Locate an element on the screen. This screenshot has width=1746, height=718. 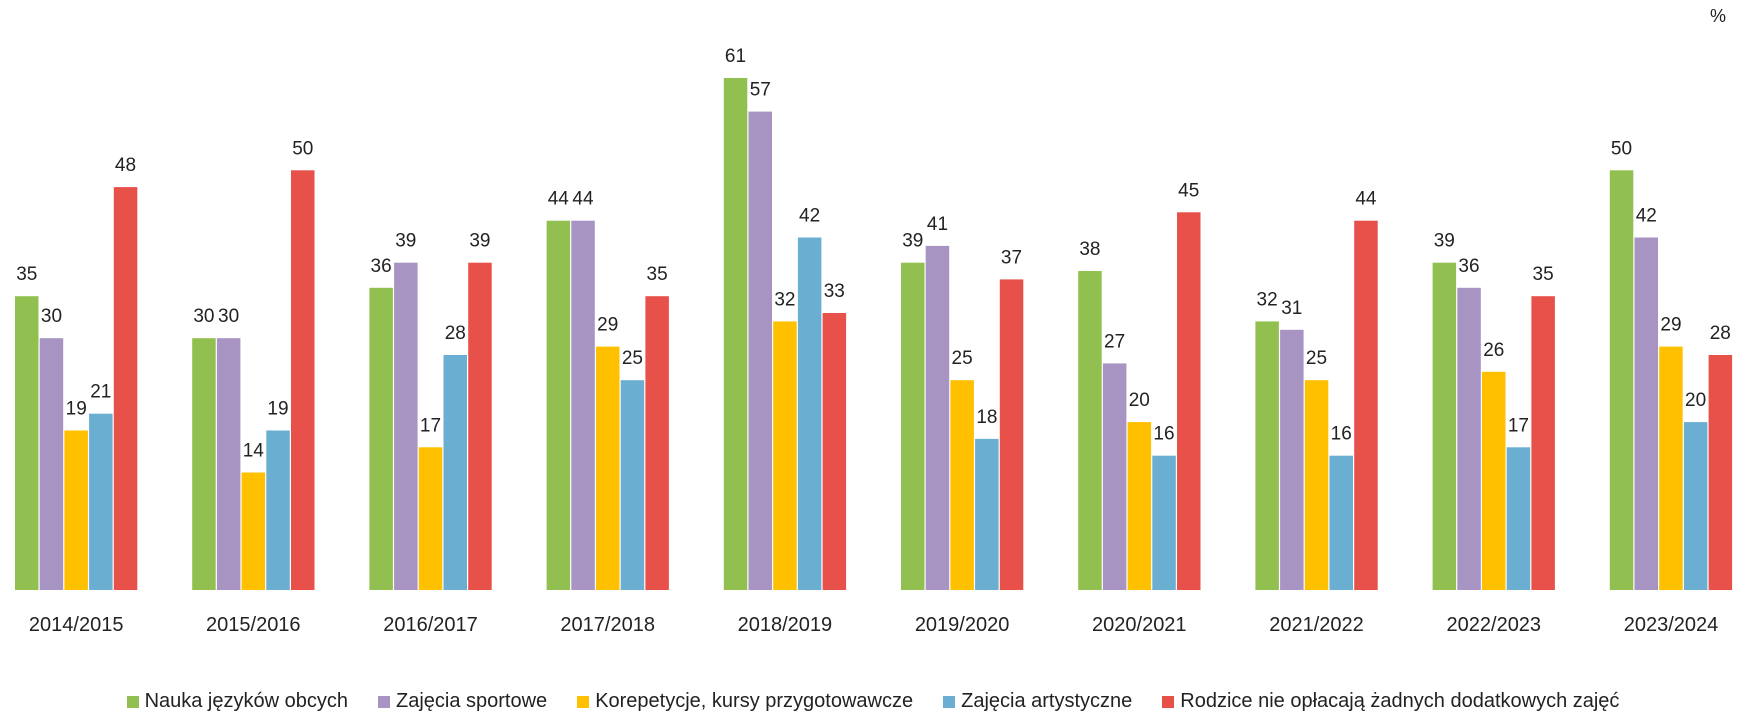
legend-label: Korepetycje, kursy przygotowawcze is located at coordinates (754, 701).